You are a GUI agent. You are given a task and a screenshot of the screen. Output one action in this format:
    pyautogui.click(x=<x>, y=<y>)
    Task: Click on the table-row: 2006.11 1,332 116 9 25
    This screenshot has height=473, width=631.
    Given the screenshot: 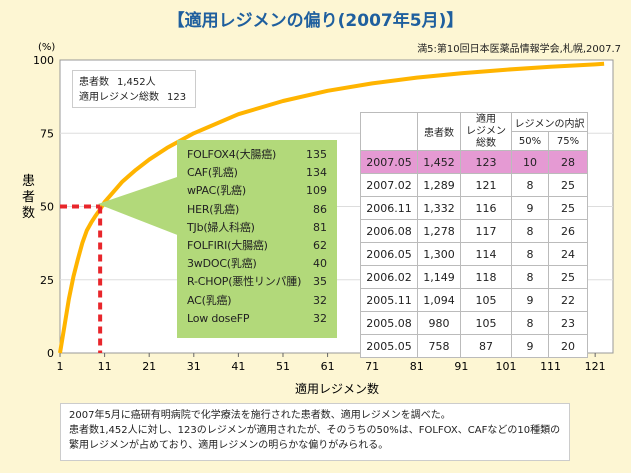 What is the action you would take?
    pyautogui.click(x=474, y=208)
    